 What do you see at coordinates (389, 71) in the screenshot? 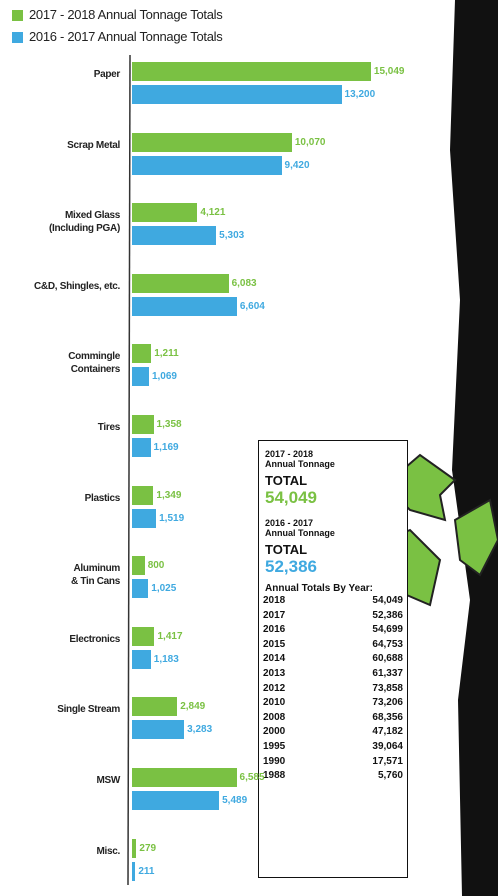
I see `value-label: 15,049` at bounding box center [389, 71].